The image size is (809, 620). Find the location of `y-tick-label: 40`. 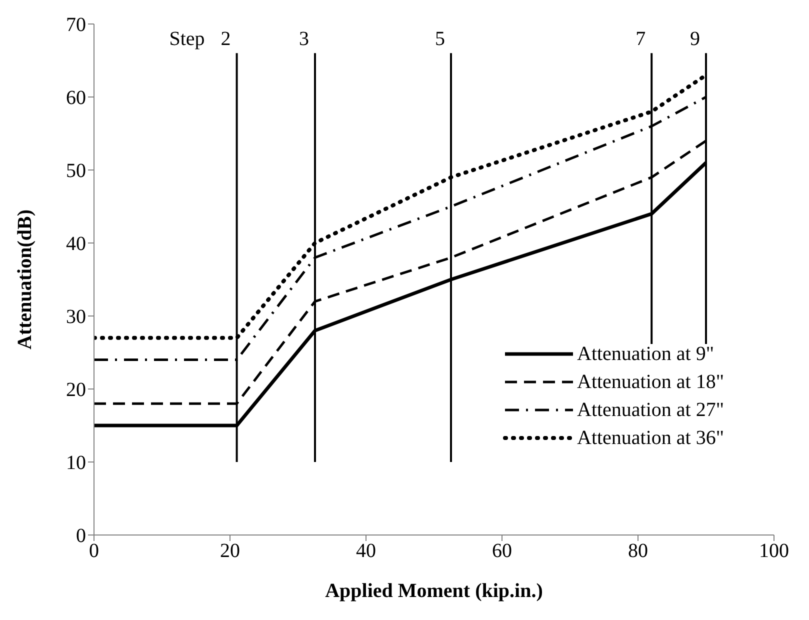

y-tick-label: 40 is located at coordinates (76, 244).